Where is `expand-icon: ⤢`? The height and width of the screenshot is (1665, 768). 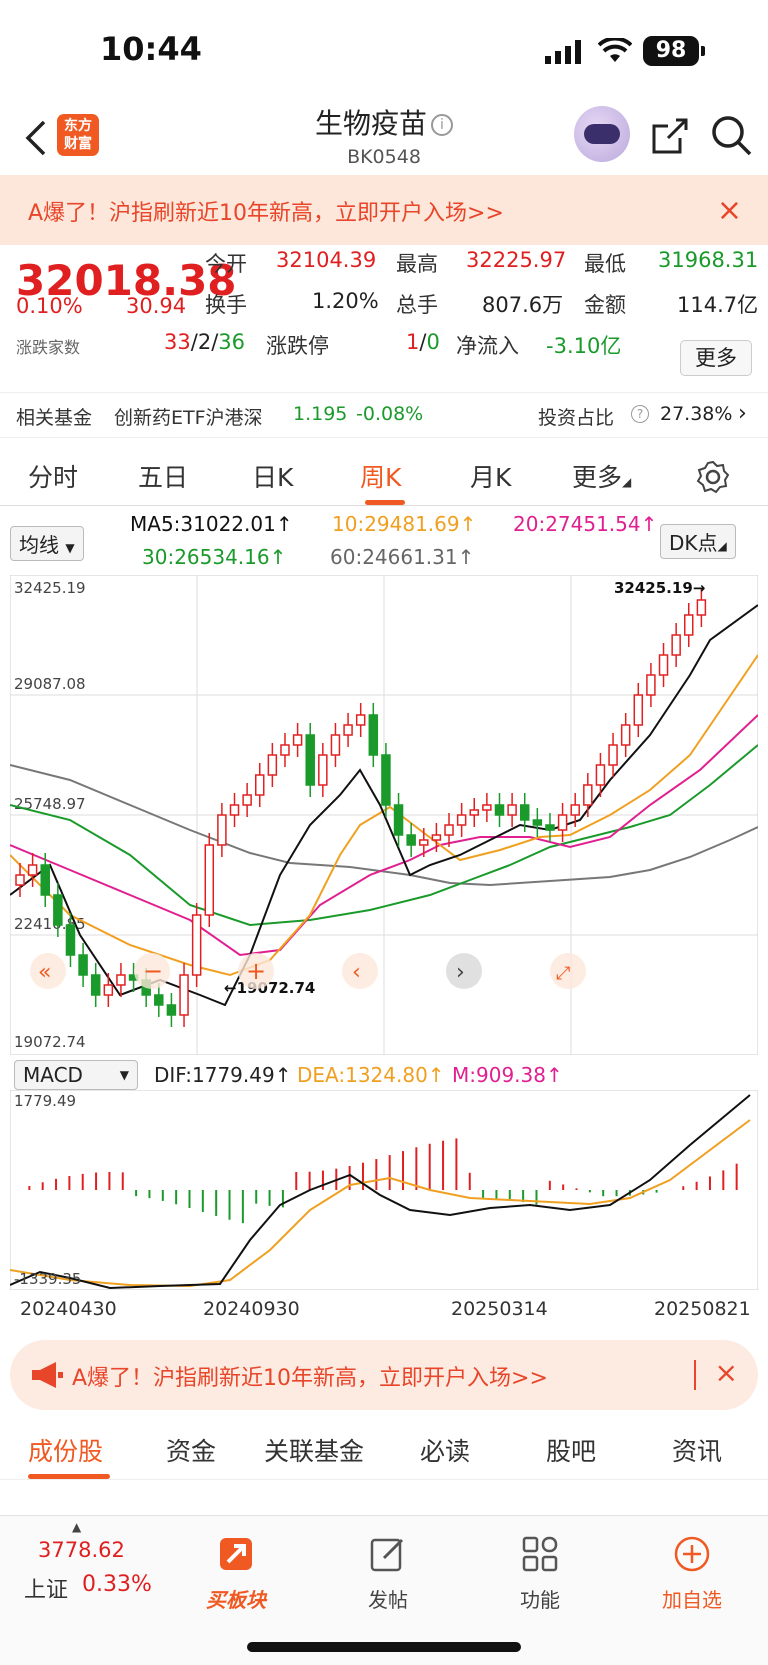 expand-icon: ⤢ is located at coordinates (563, 973).